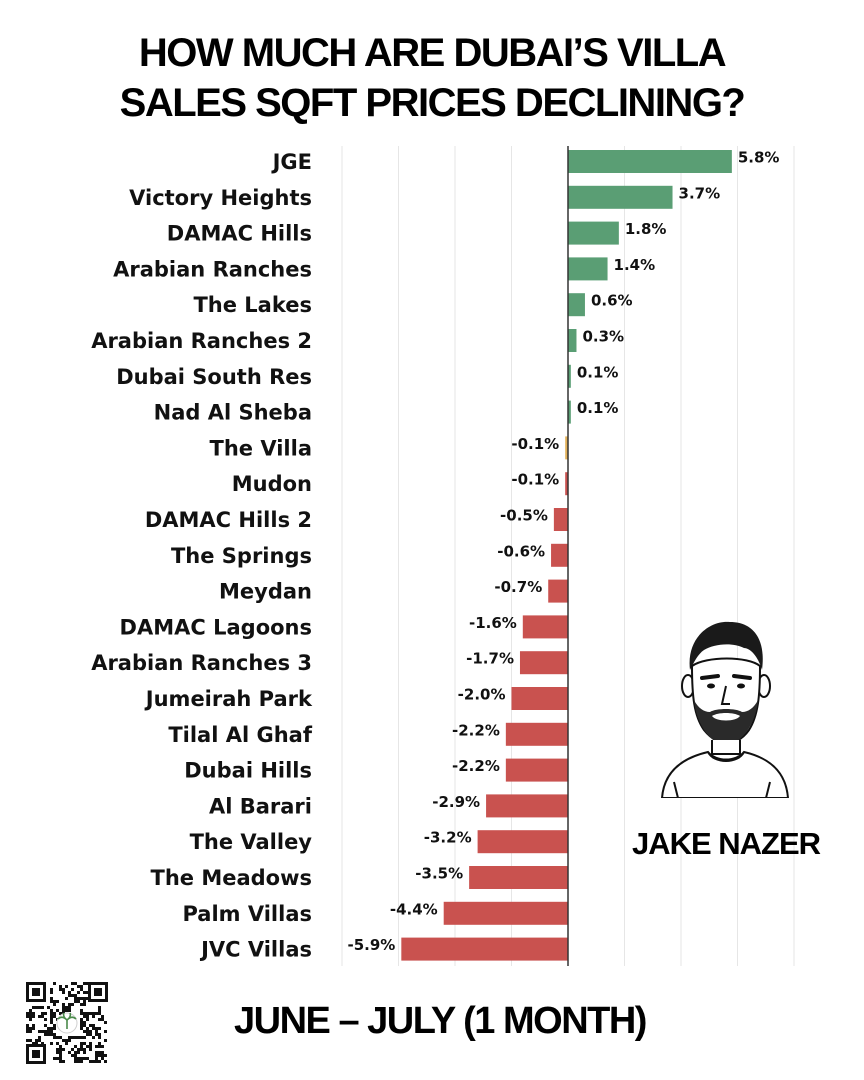 The height and width of the screenshot is (1080, 864). I want to click on qr-code, so click(67, 1023).